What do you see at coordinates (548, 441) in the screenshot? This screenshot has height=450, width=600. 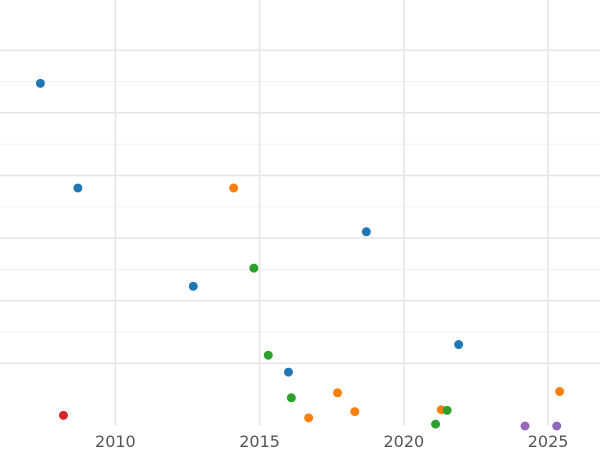 I see `x-tick-label: 2025` at bounding box center [548, 441].